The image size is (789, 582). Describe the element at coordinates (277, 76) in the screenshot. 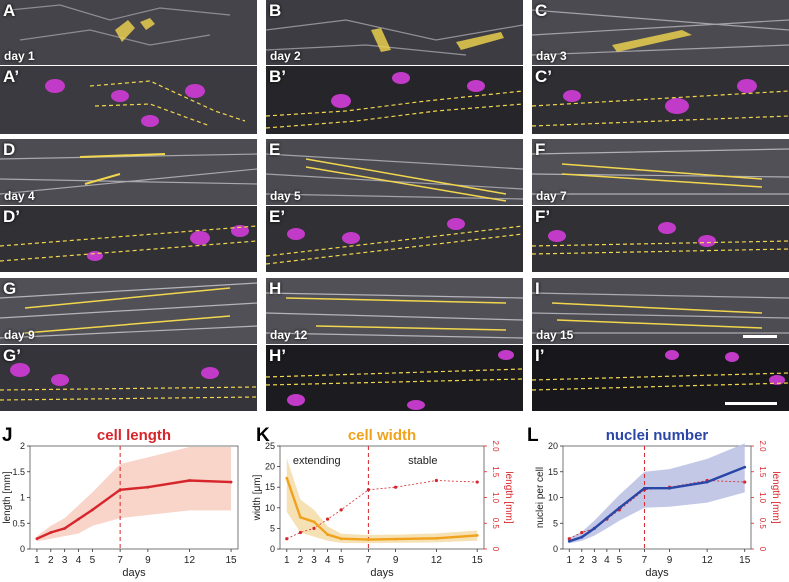

I see `panel-label: B’` at that location.